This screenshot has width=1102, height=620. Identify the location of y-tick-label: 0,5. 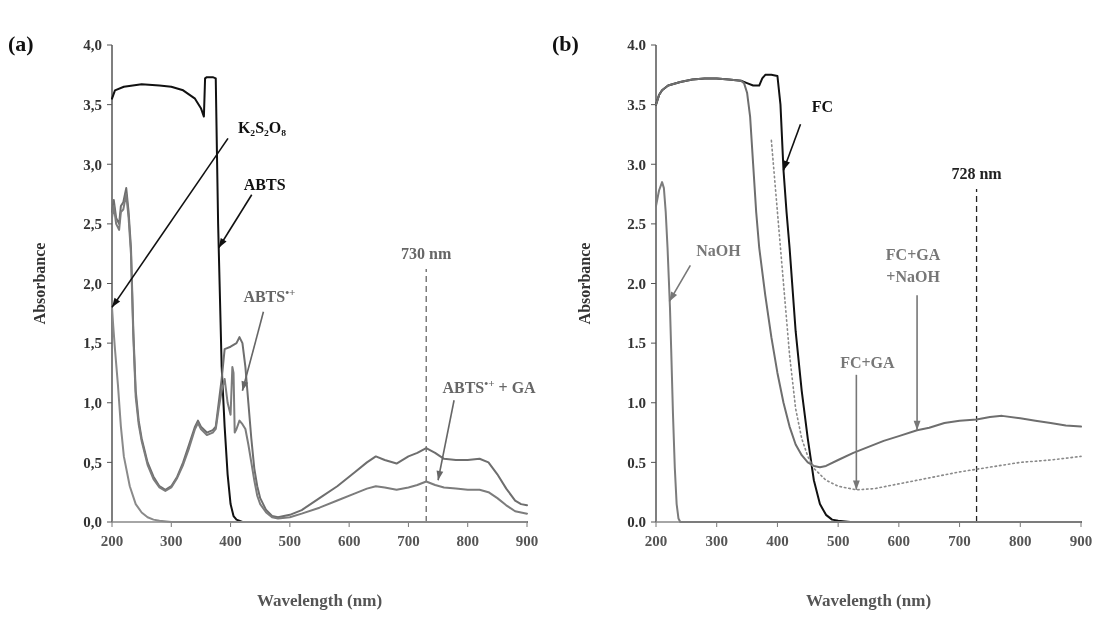
(92, 462).